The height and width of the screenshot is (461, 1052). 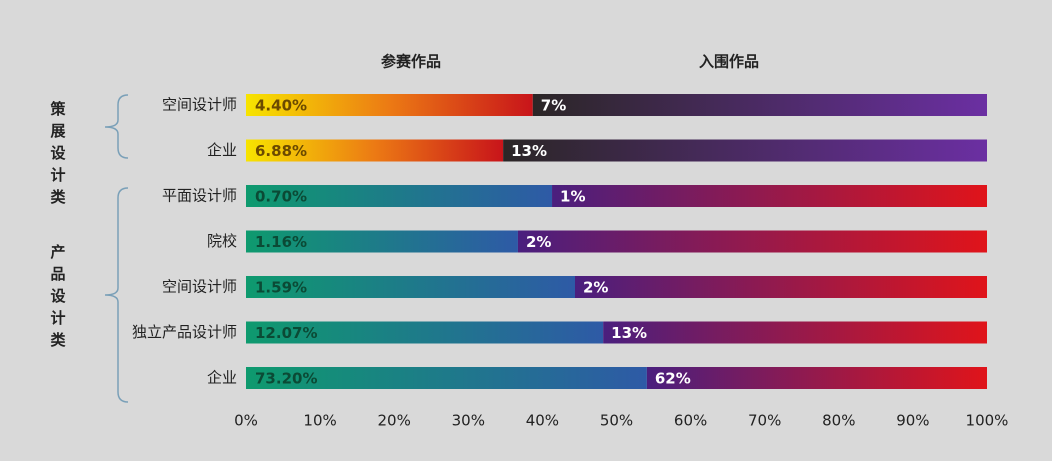 I want to click on x-tick-label: 60%, so click(x=690, y=421).